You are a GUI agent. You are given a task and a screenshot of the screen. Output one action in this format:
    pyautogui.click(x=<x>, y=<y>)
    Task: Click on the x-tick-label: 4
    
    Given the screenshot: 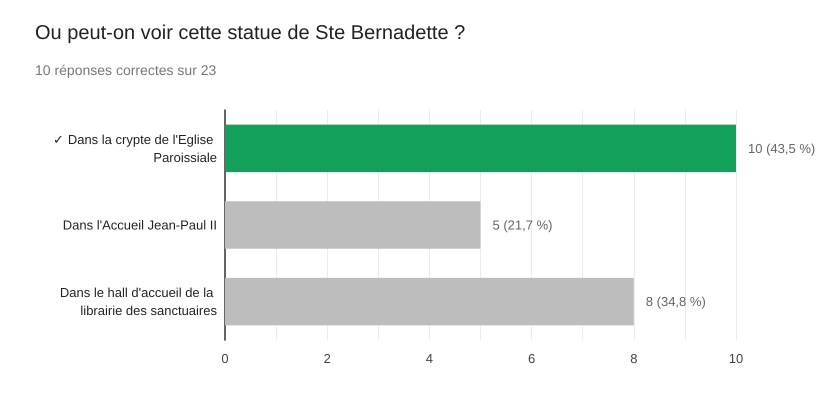 What is the action you would take?
    pyautogui.click(x=430, y=358)
    